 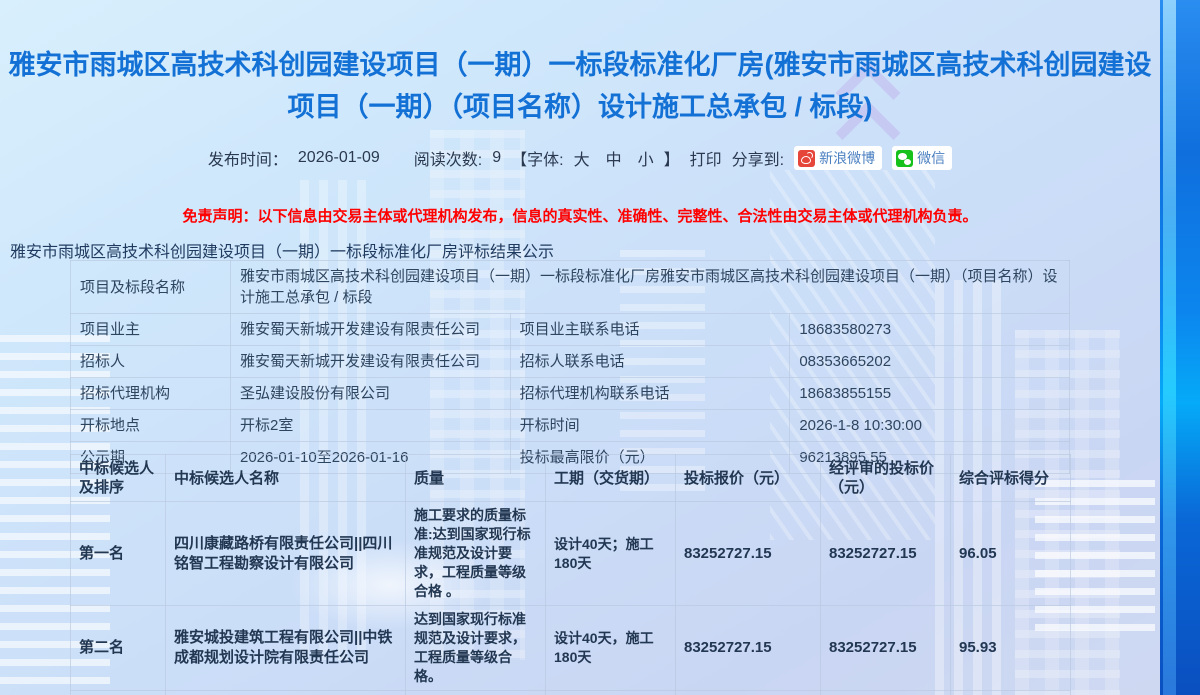 I want to click on publish-time-label: 发布时间：, so click(x=247, y=160).